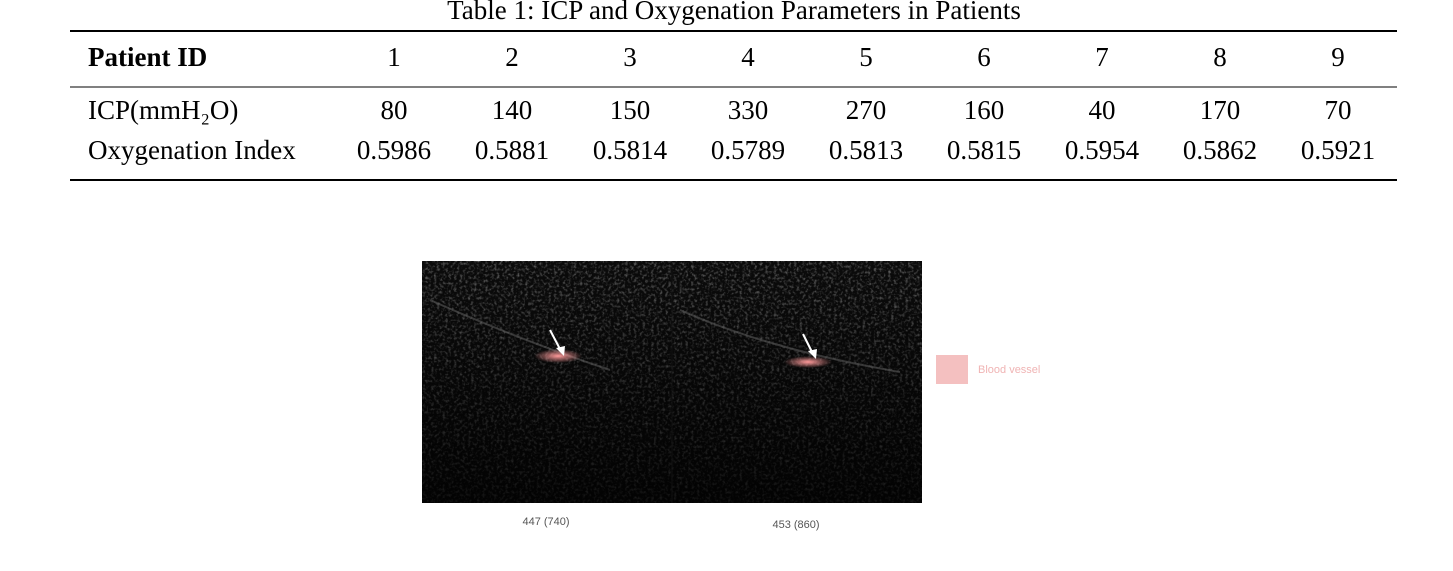 Image resolution: width=1453 pixels, height=571 pixels. What do you see at coordinates (1338, 110) in the screenshot?
I see `table-cell: 70` at bounding box center [1338, 110].